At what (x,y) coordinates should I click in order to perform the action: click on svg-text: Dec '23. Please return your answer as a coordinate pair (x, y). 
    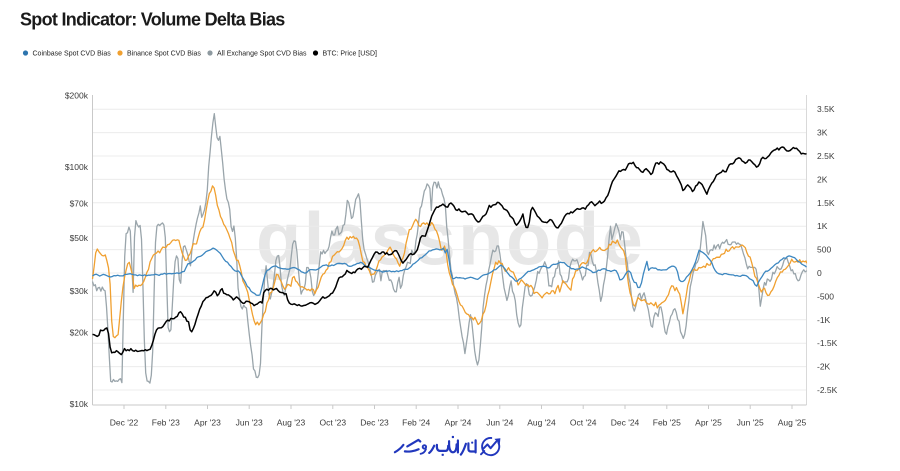
    Looking at the image, I should click on (374, 423).